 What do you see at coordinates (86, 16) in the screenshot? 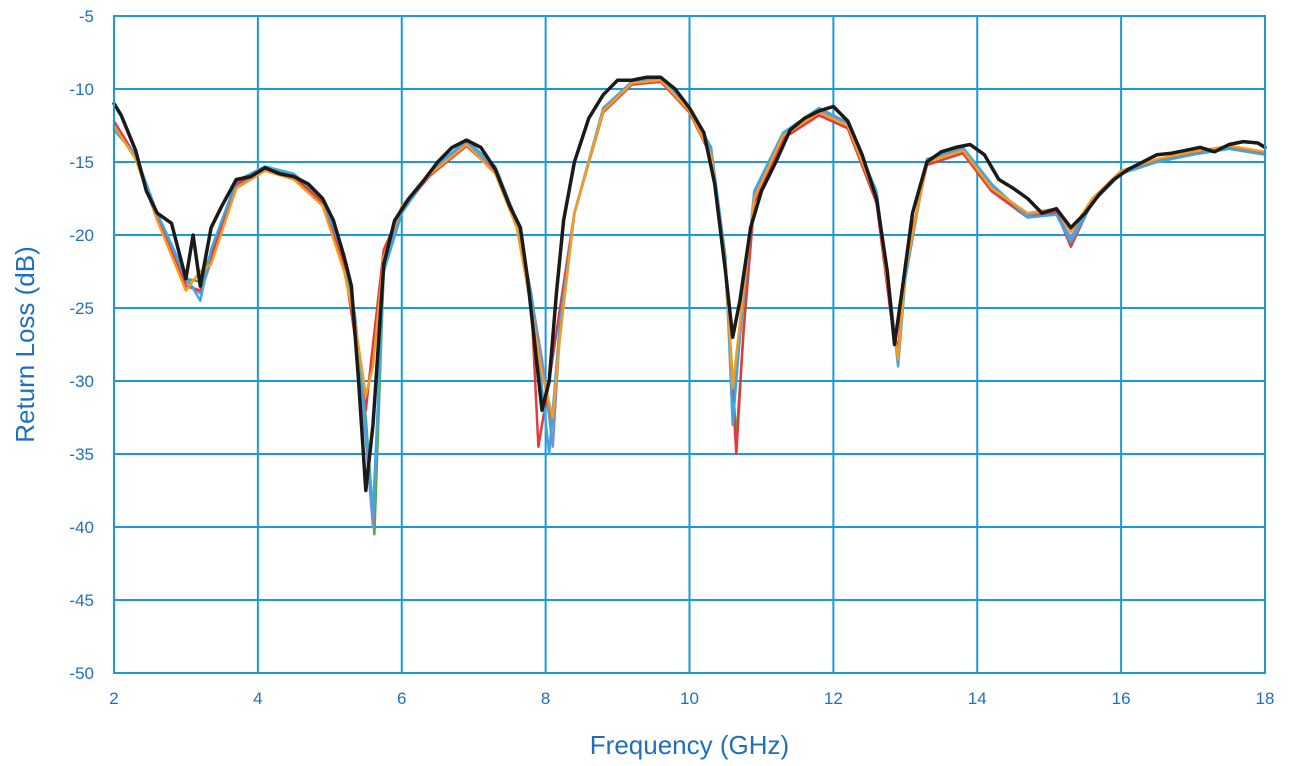
I see `y-tick-label: -5` at bounding box center [86, 16].